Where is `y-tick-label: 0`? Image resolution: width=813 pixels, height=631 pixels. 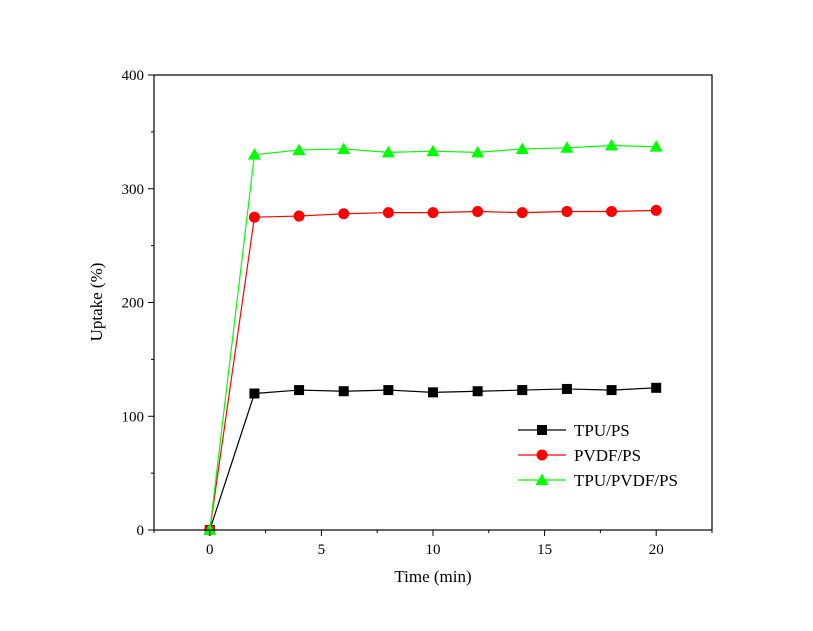
y-tick-label: 0 is located at coordinates (141, 531).